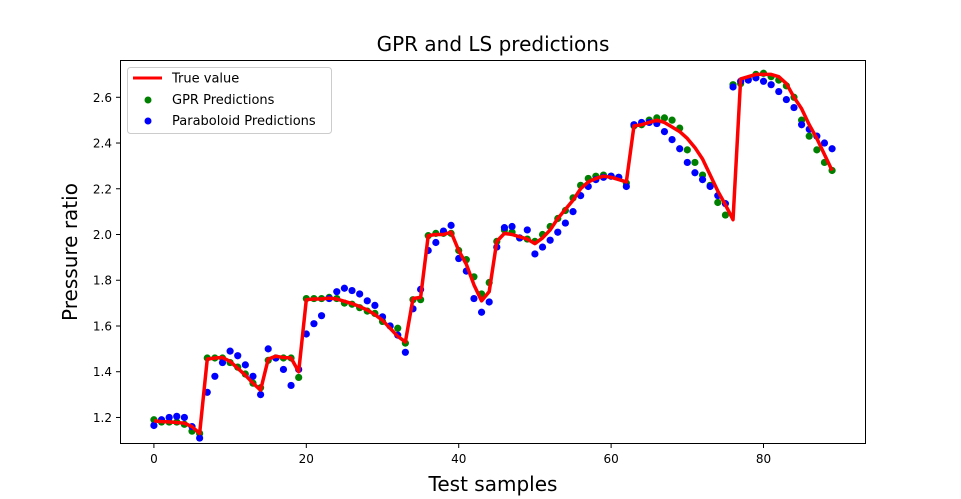 The width and height of the screenshot is (961, 499). What do you see at coordinates (458, 459) in the screenshot?
I see `x-tick-label: 40` at bounding box center [458, 459].